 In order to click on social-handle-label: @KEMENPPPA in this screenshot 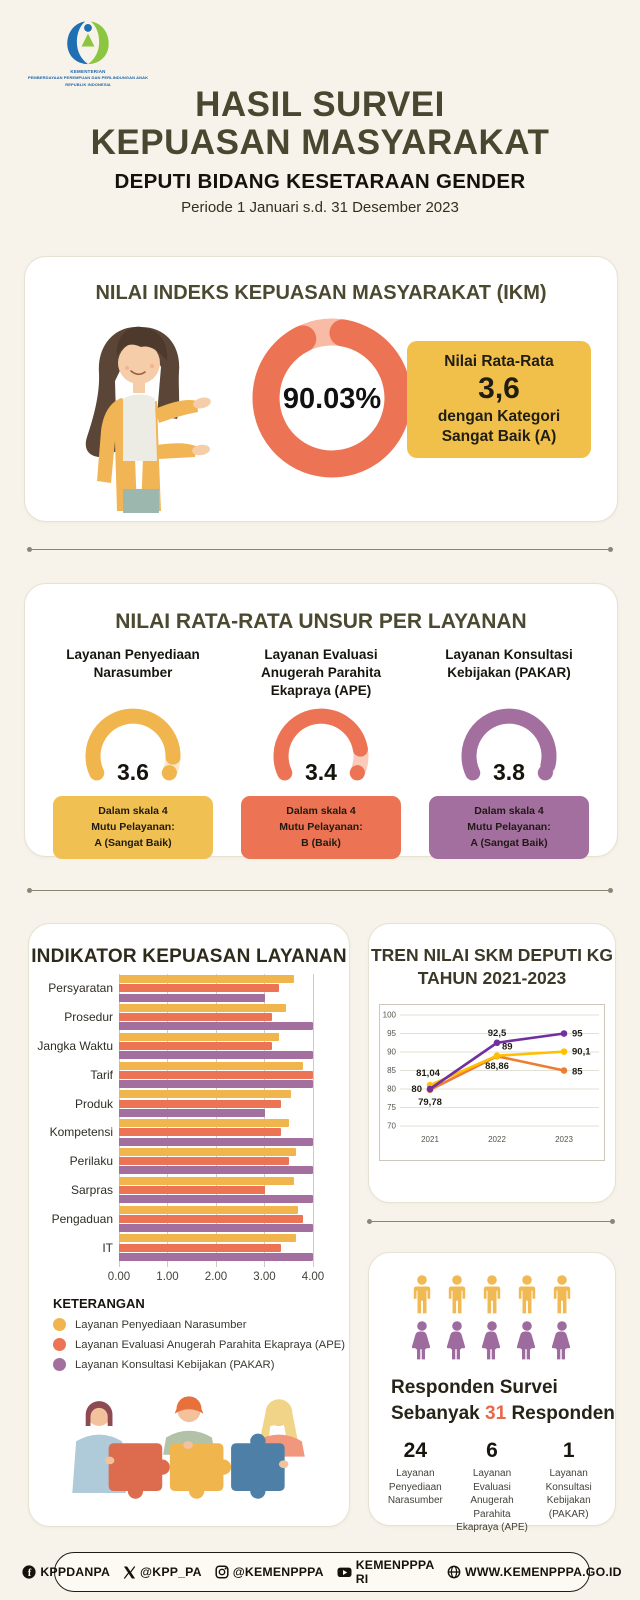, I will do `click(278, 1572)`.